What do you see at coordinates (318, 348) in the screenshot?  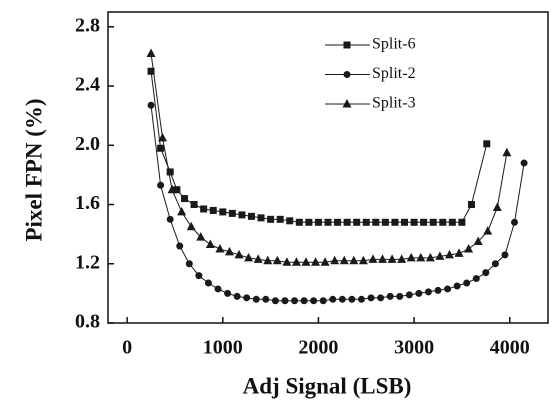 I see `x-tick-label: 2000` at bounding box center [318, 348].